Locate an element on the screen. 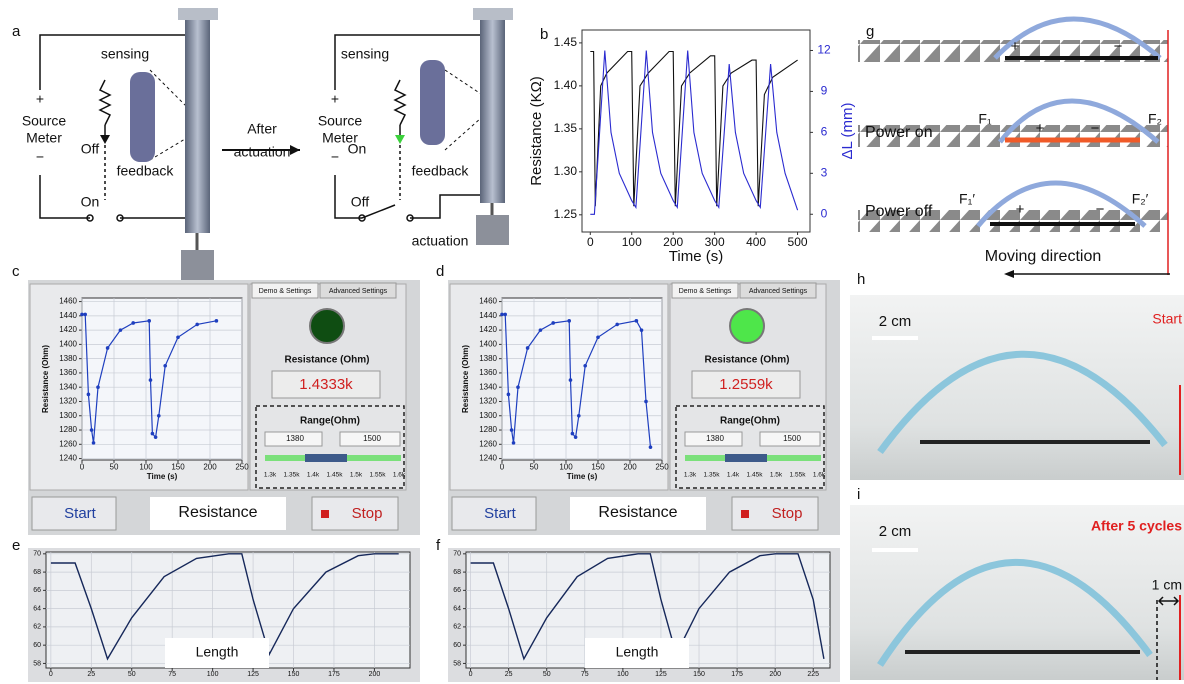 The image size is (1184, 684). scale-label: 1.5k is located at coordinates (776, 475).